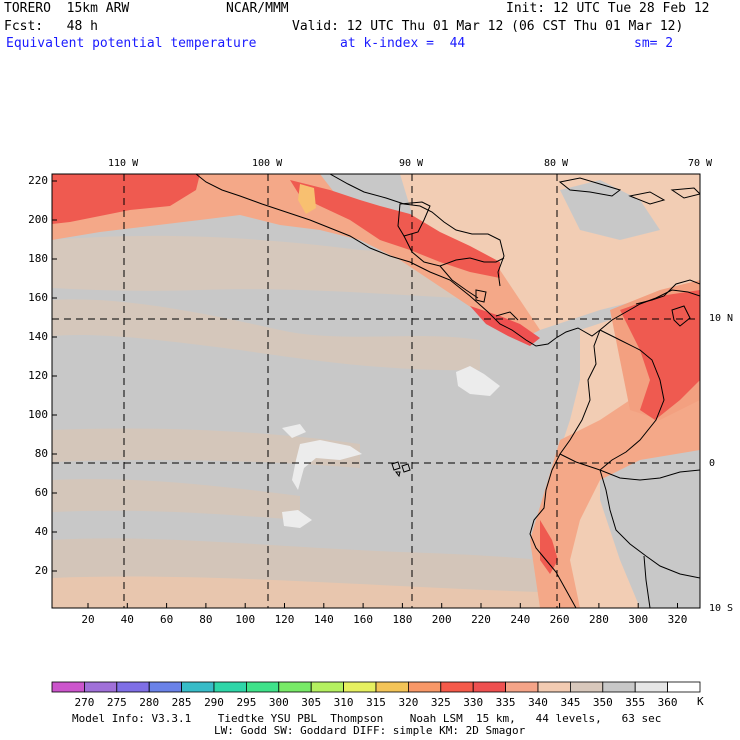 Image resolution: width=740 pixels, height=740 pixels. I want to click on x-tick-label: 300, so click(638, 619).